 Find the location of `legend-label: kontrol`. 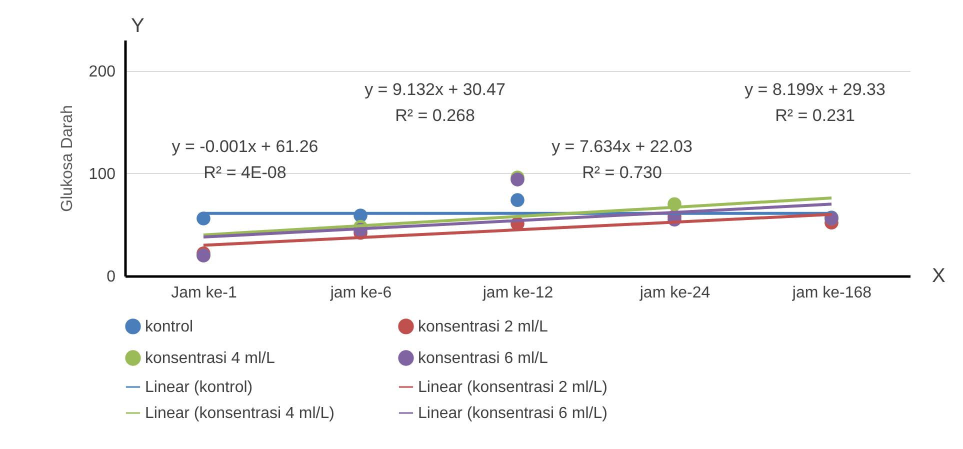

legend-label: kontrol is located at coordinates (169, 327).